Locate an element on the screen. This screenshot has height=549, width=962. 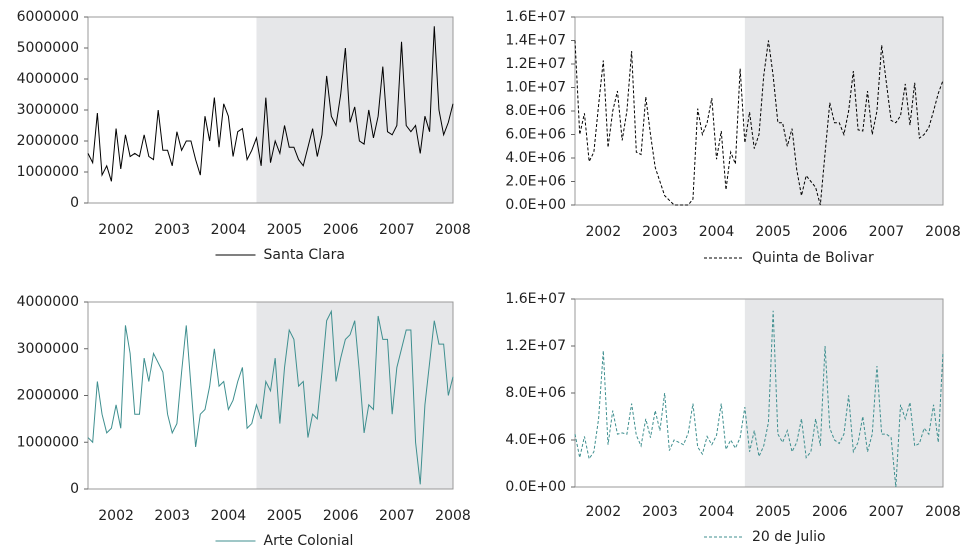
y-tick-label: 6000000 is located at coordinates (48, 17).